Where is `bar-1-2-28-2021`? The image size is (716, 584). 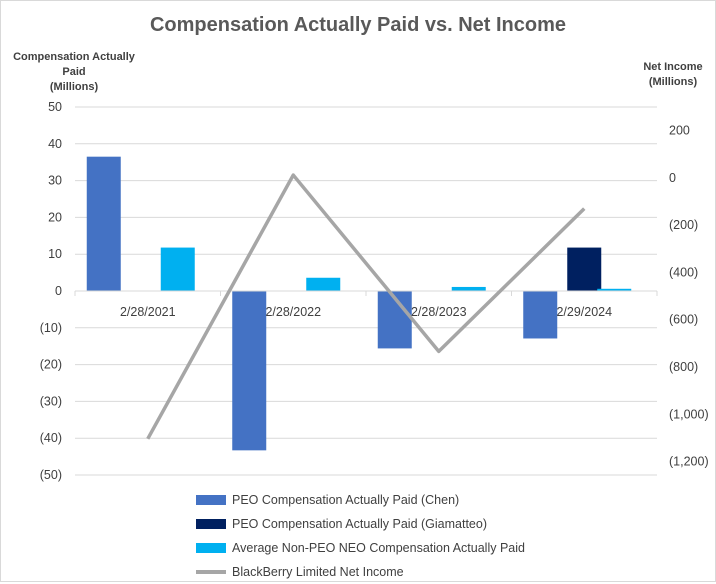
bar-1-2-28-2021 is located at coordinates (104, 224).